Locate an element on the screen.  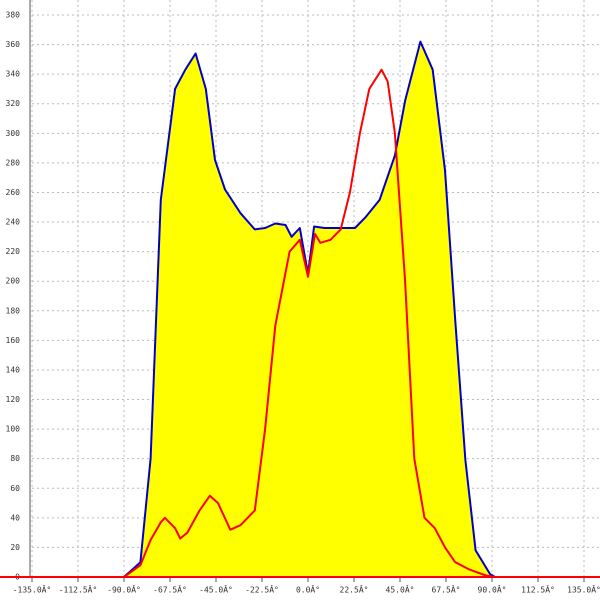
y-tick-label: 260 is located at coordinates (13, 192).